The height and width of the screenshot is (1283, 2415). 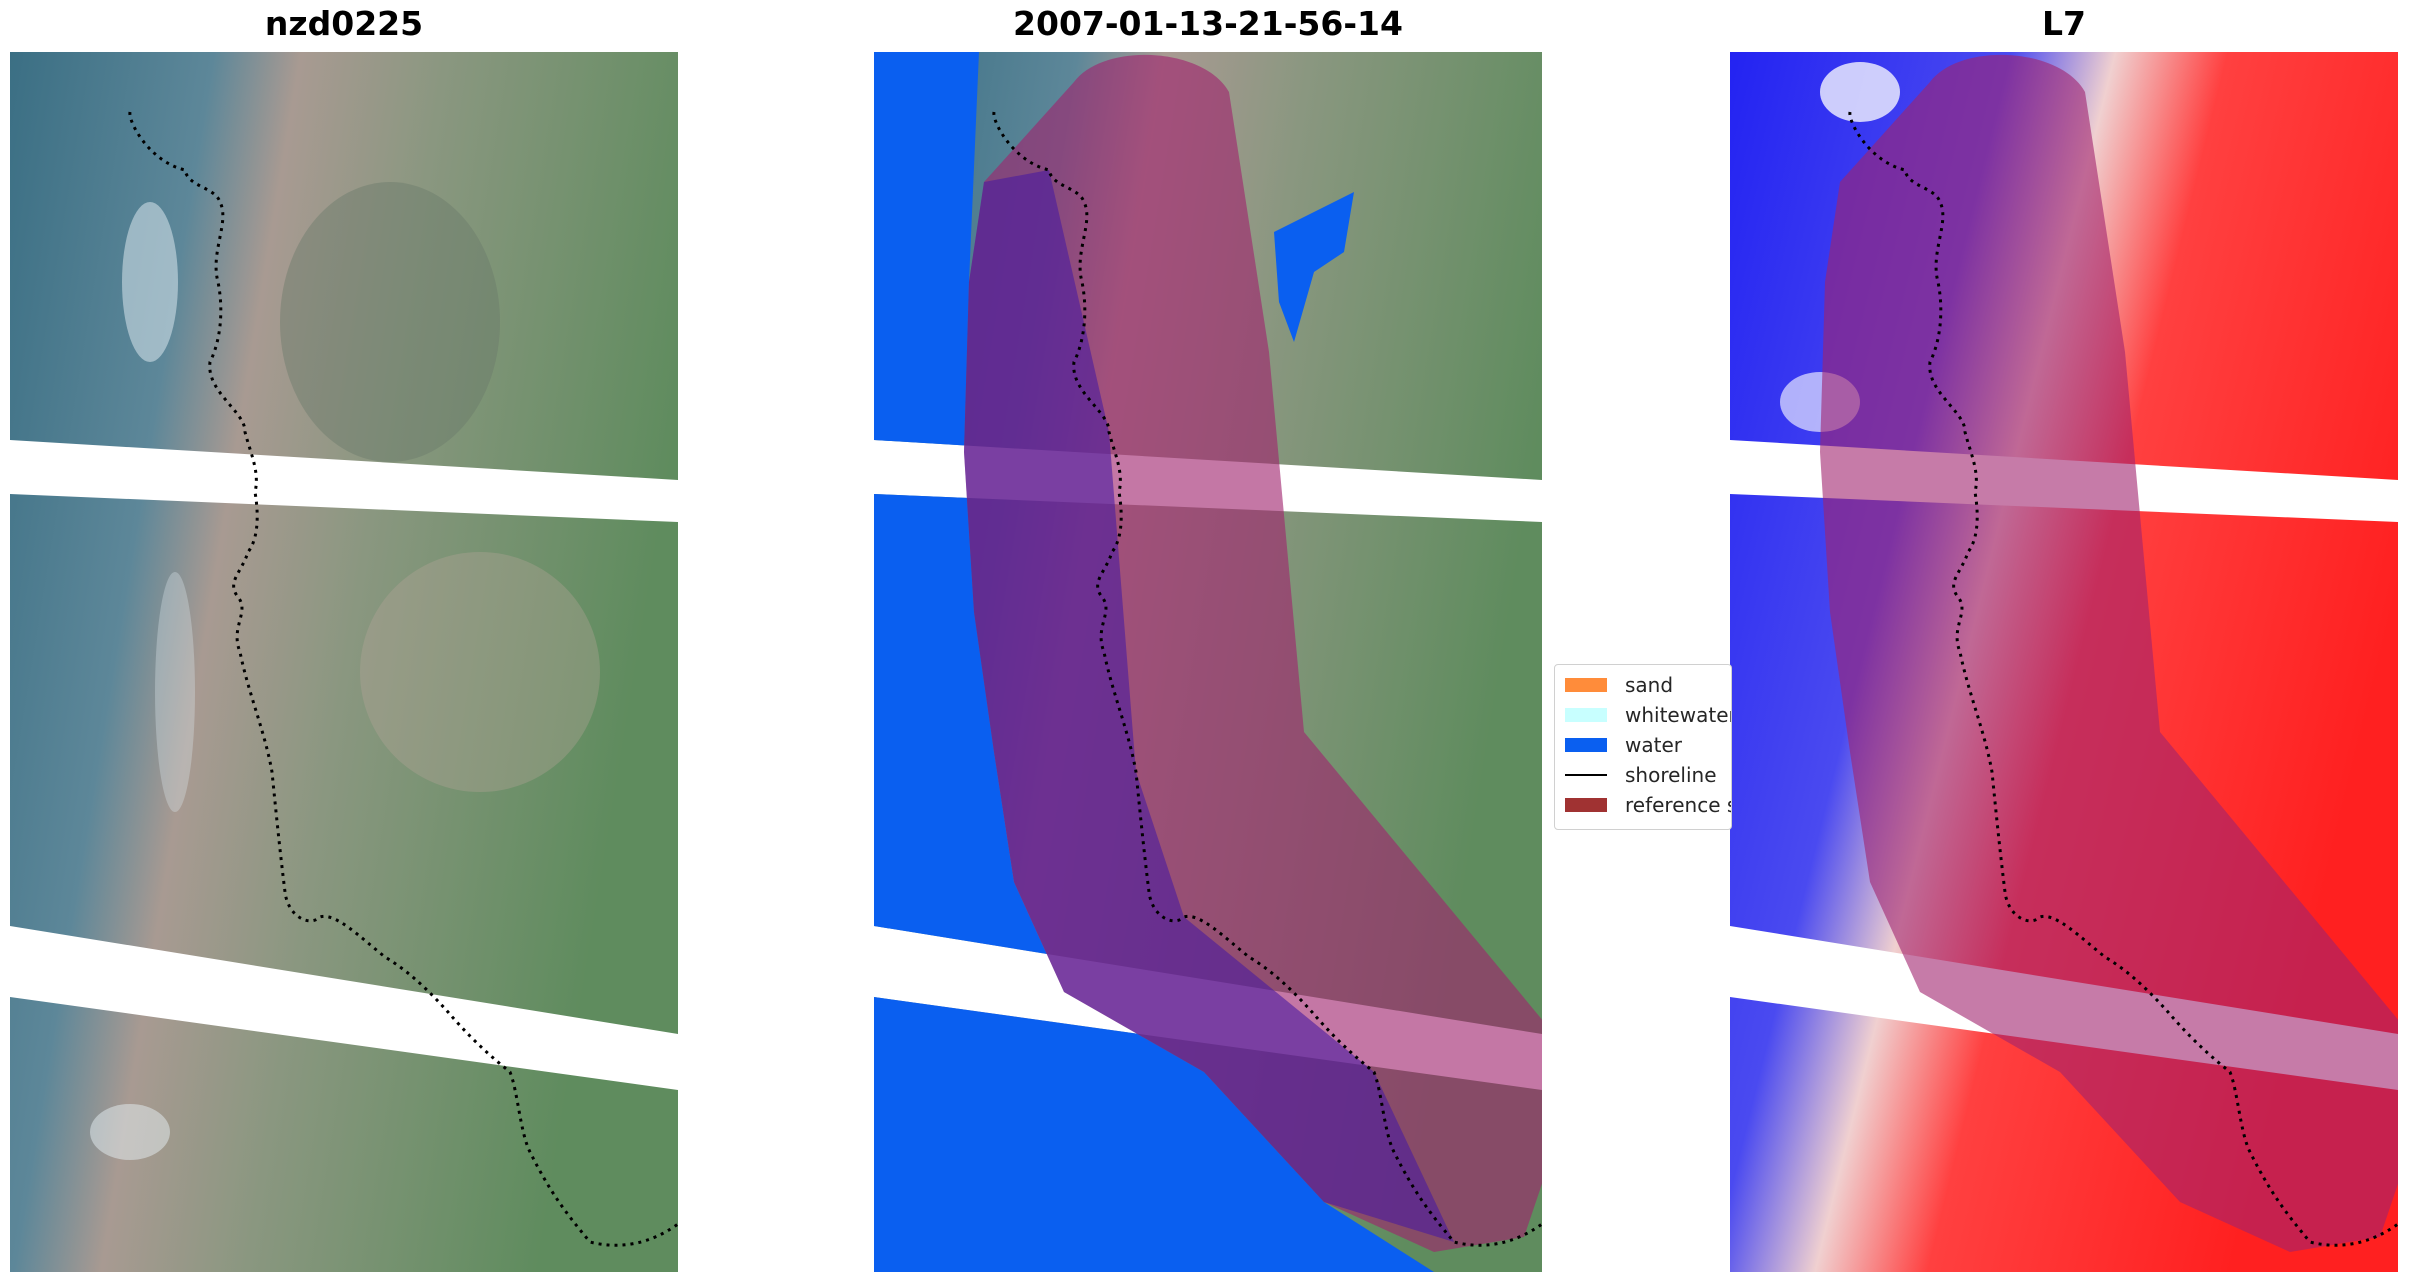 What do you see at coordinates (1208, 23) in the screenshot?
I see `title-middle: 2007-01-13-21-56-14` at bounding box center [1208, 23].